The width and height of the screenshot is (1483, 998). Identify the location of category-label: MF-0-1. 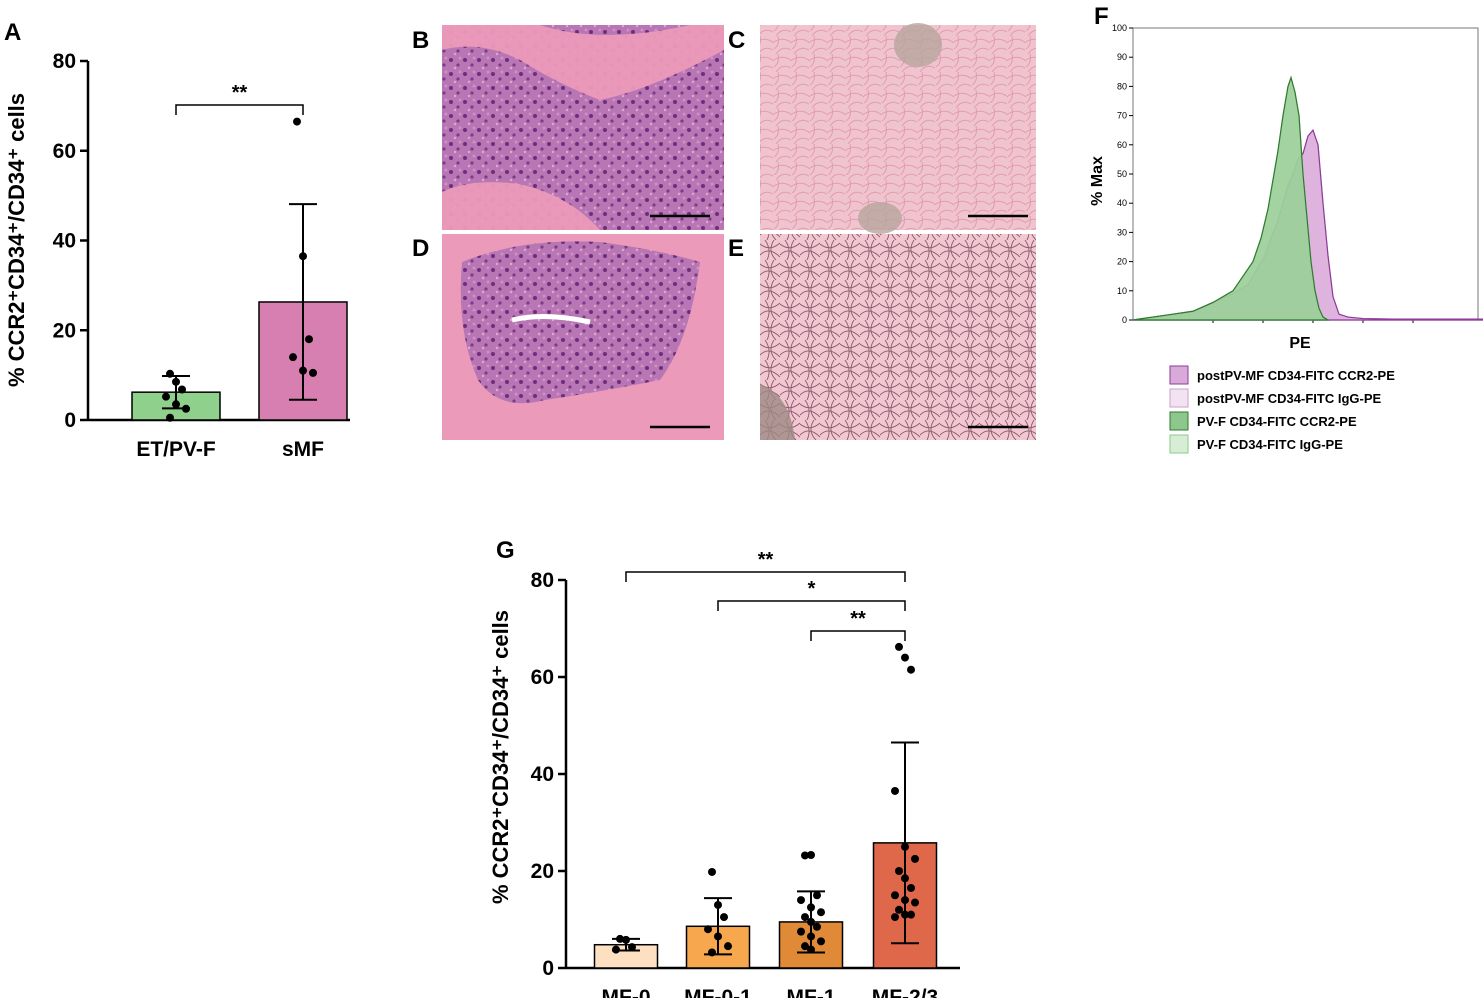
(718, 992).